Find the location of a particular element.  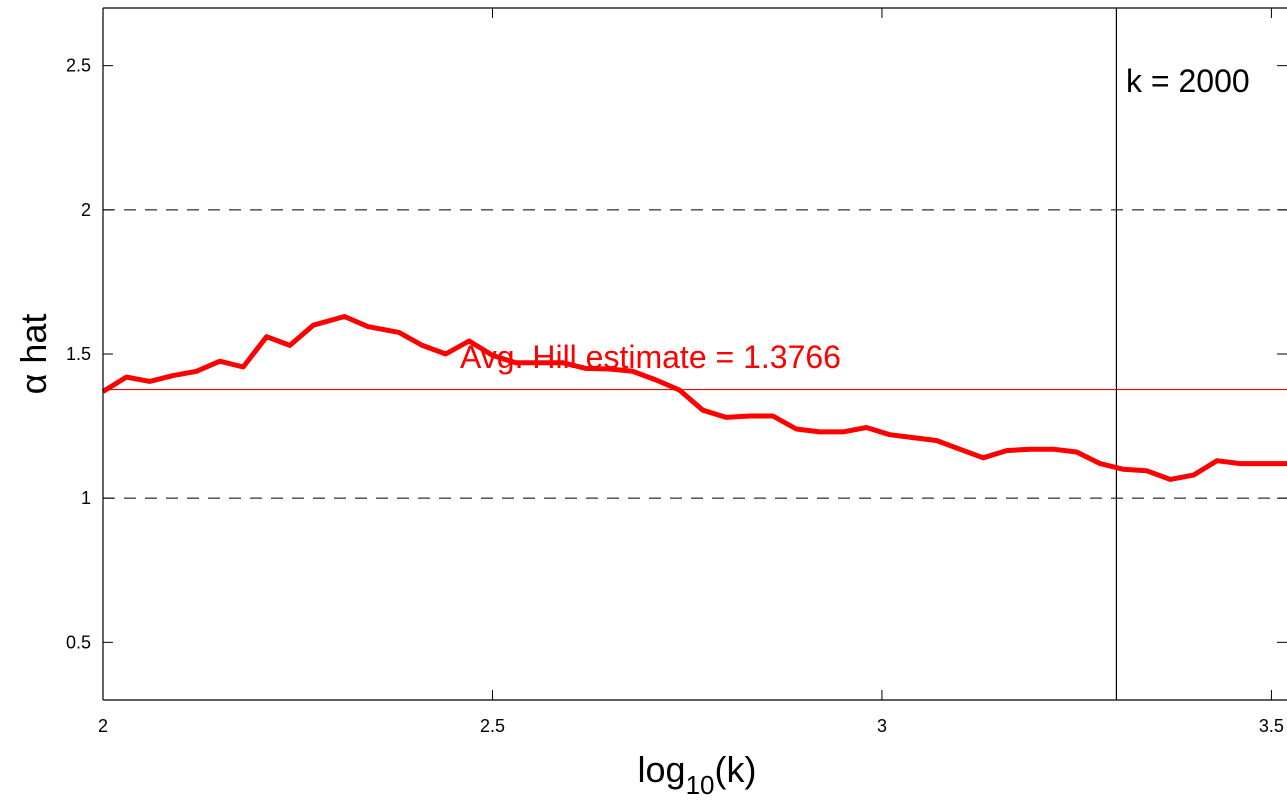

x-tick-label: 2 is located at coordinates (103, 726).